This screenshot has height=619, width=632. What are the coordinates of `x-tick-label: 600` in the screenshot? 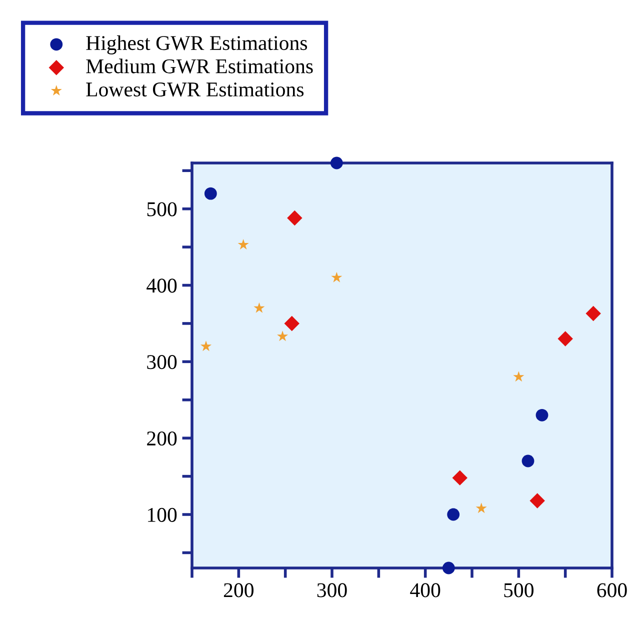 It's located at (612, 590).